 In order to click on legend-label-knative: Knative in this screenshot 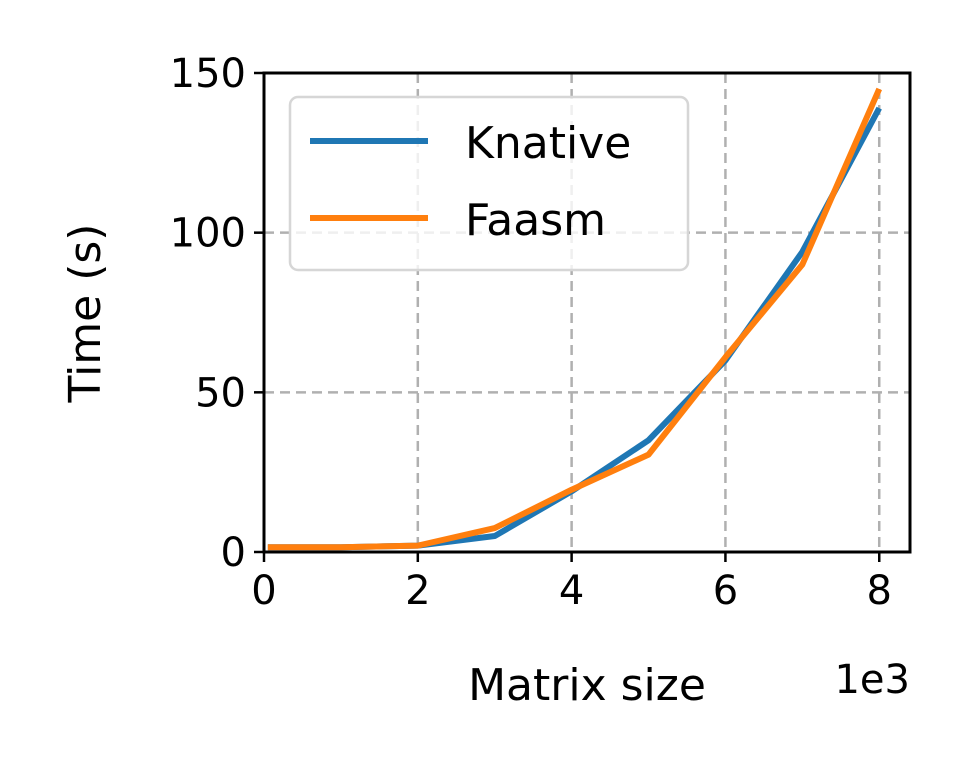, I will do `click(548, 143)`.